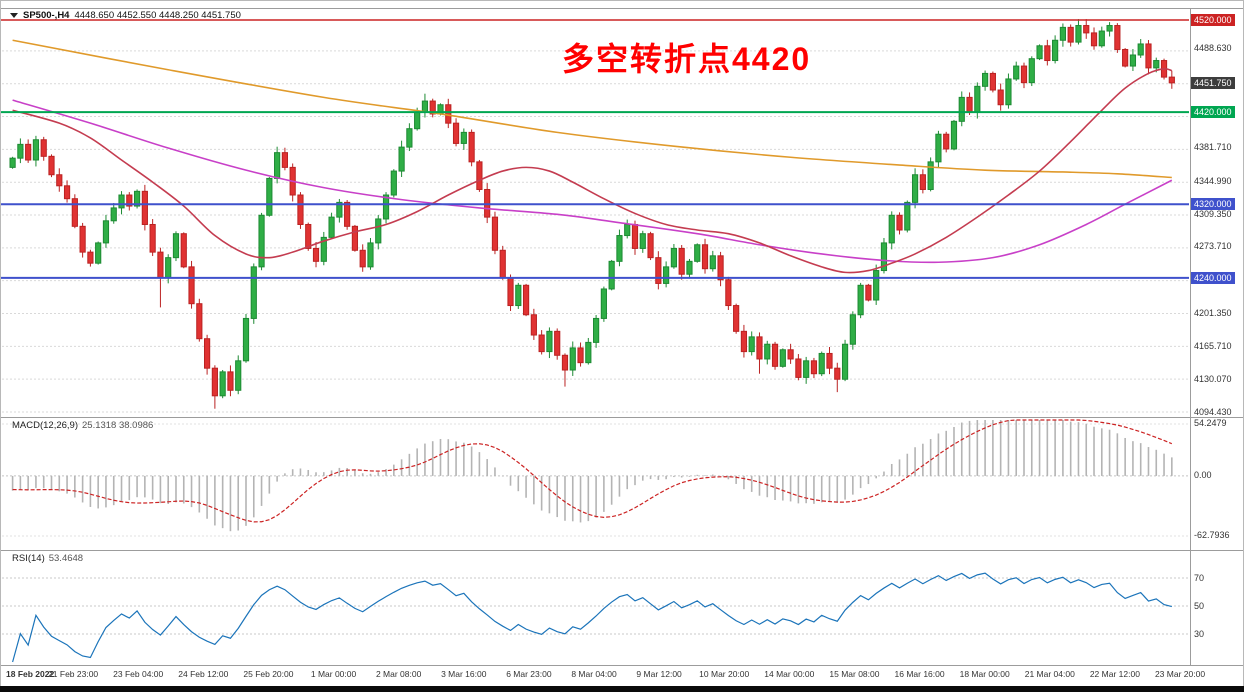 The height and width of the screenshot is (692, 1244). What do you see at coordinates (14, 15) in the screenshot?
I see `symbol-dropdown-icon` at bounding box center [14, 15].